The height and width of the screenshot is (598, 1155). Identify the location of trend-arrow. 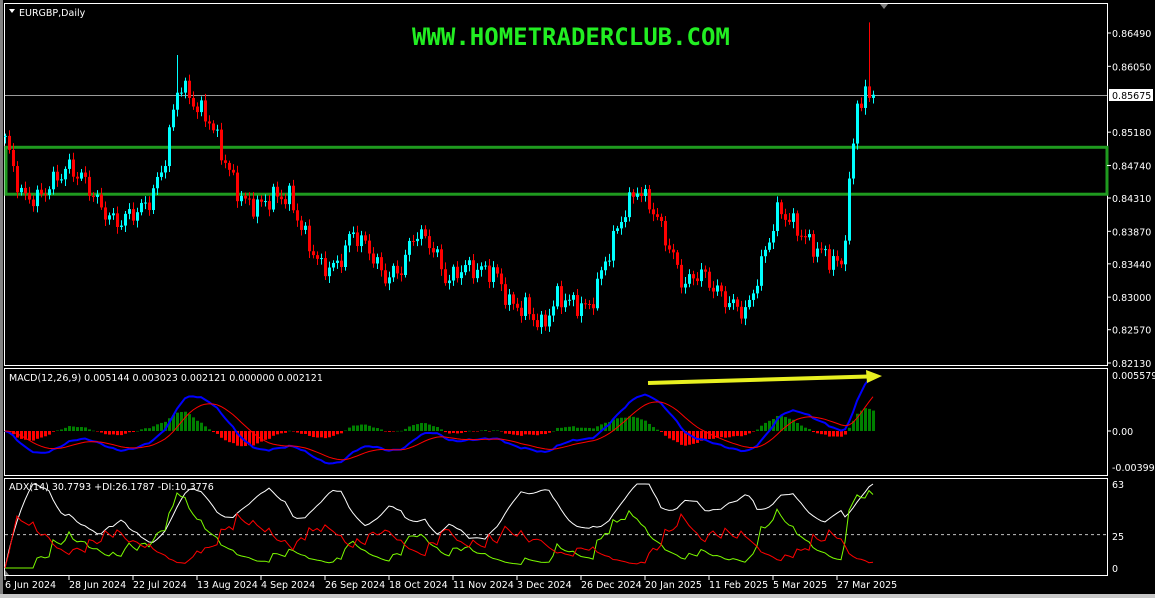
(764, 377).